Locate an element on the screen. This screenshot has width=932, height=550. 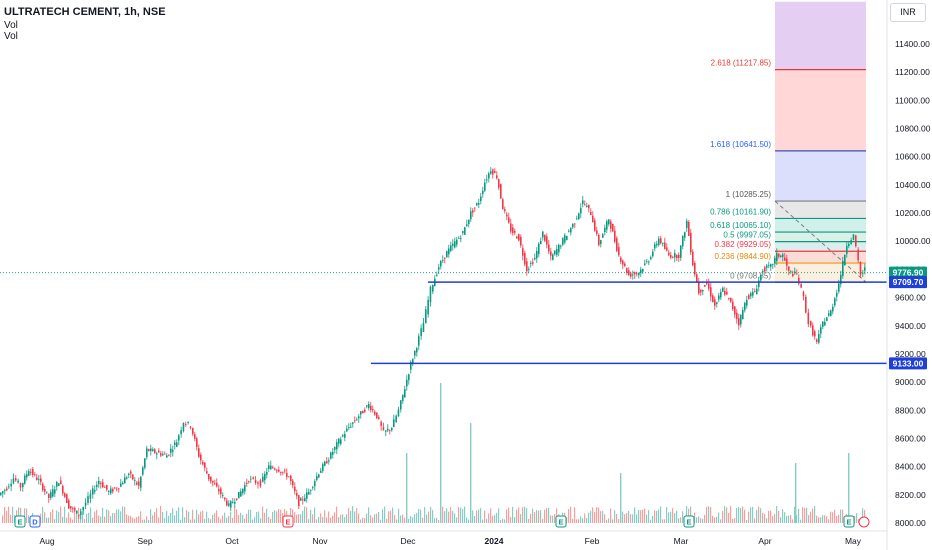
fib-level-label: 0 (9708.85) is located at coordinates (750, 275).